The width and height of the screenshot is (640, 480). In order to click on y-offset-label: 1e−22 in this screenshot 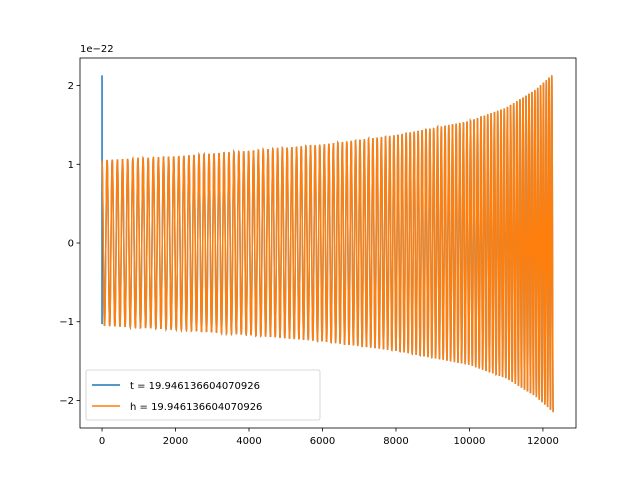, I will do `click(97, 49)`.